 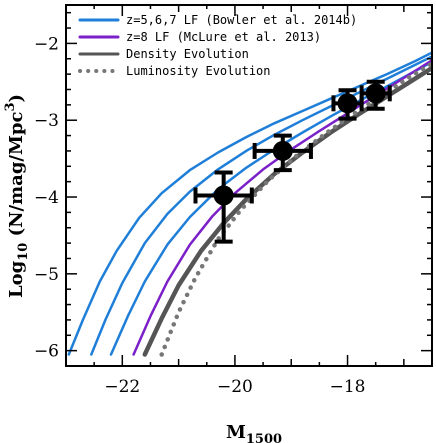 I want to click on legend-item-1: z=5,6,7 LF (Bowler et al. 2014b), so click(x=217, y=20).